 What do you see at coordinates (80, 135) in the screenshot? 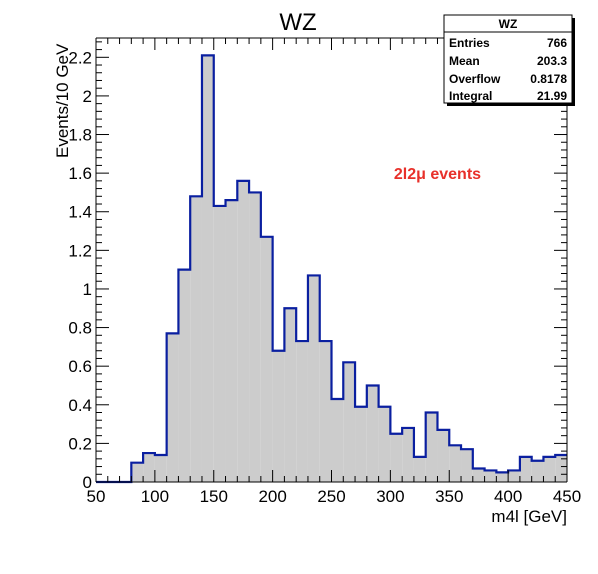
I see `y-tick-label: 1.8` at bounding box center [80, 135].